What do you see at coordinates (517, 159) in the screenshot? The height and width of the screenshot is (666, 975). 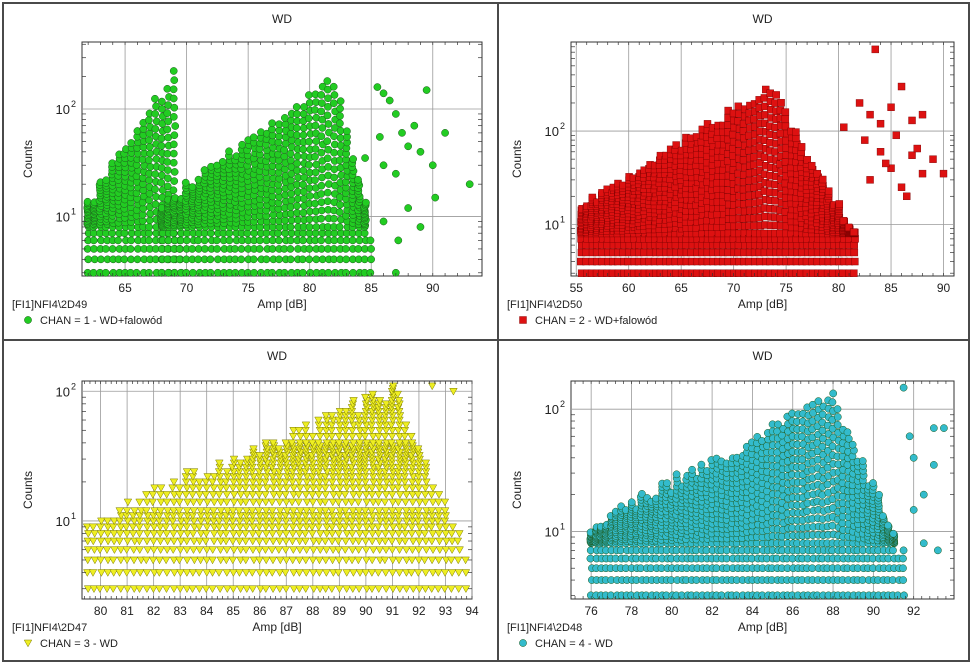 I see `y-axis-label: Counts` at bounding box center [517, 159].